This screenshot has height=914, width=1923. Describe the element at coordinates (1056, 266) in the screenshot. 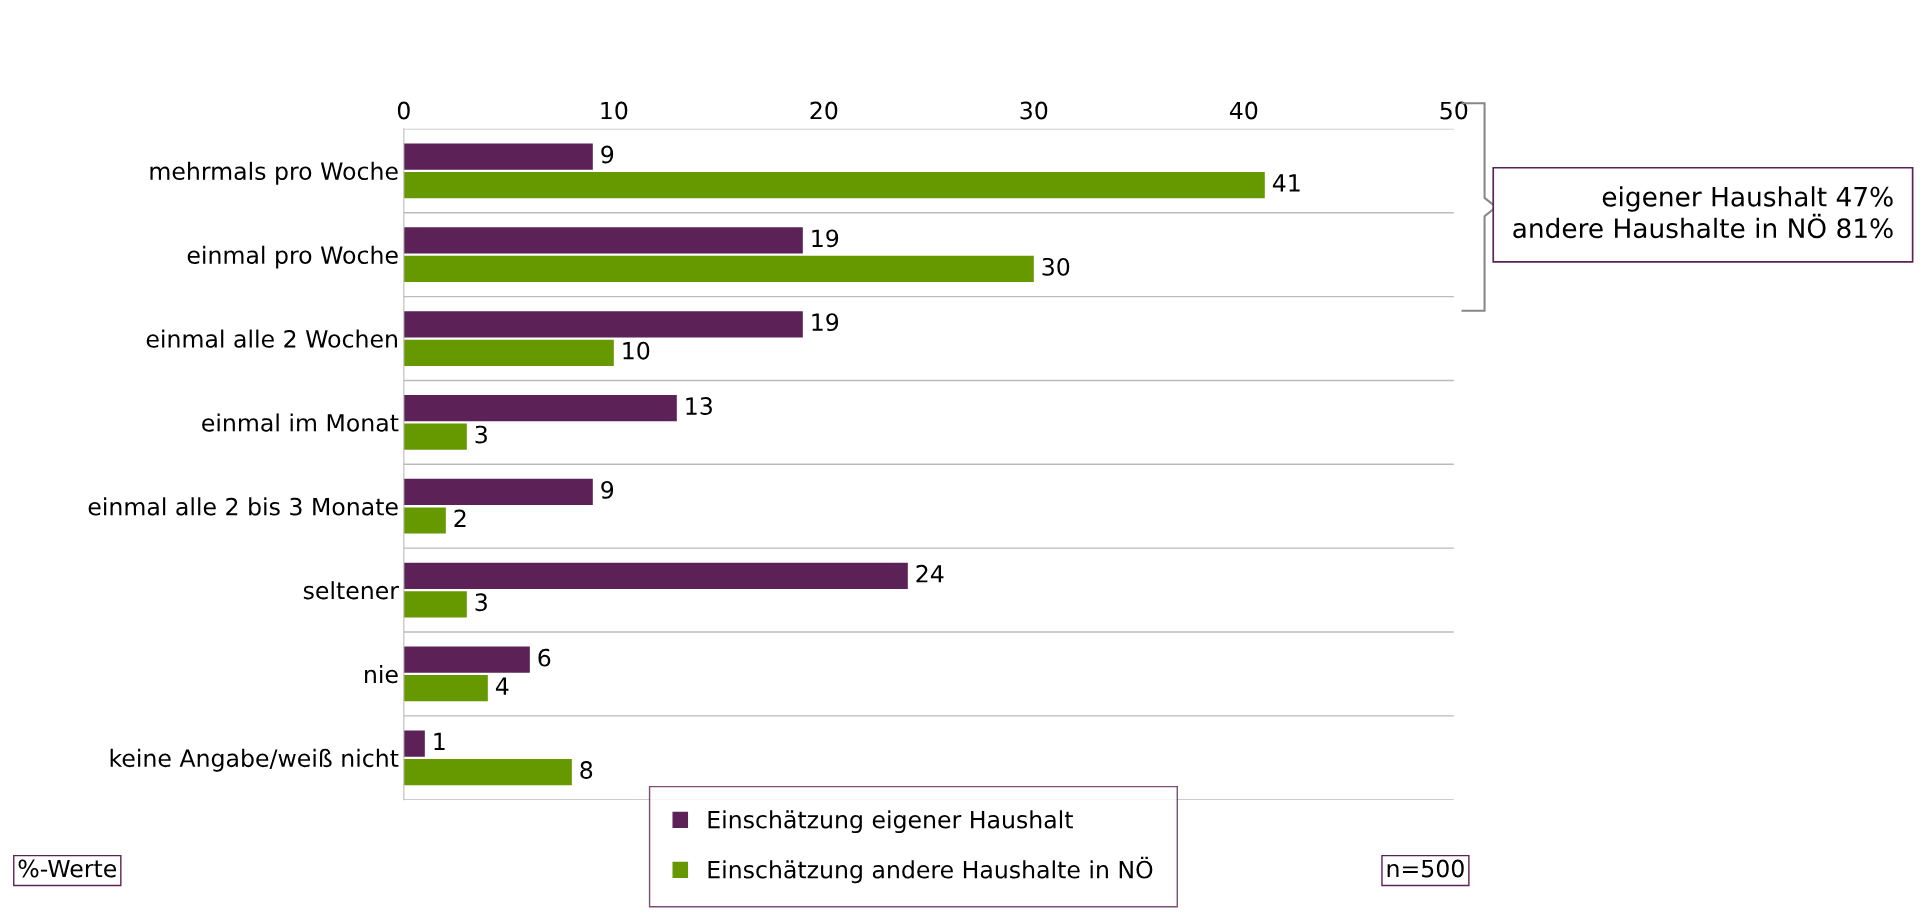

I see `data-label: 30` at that location.